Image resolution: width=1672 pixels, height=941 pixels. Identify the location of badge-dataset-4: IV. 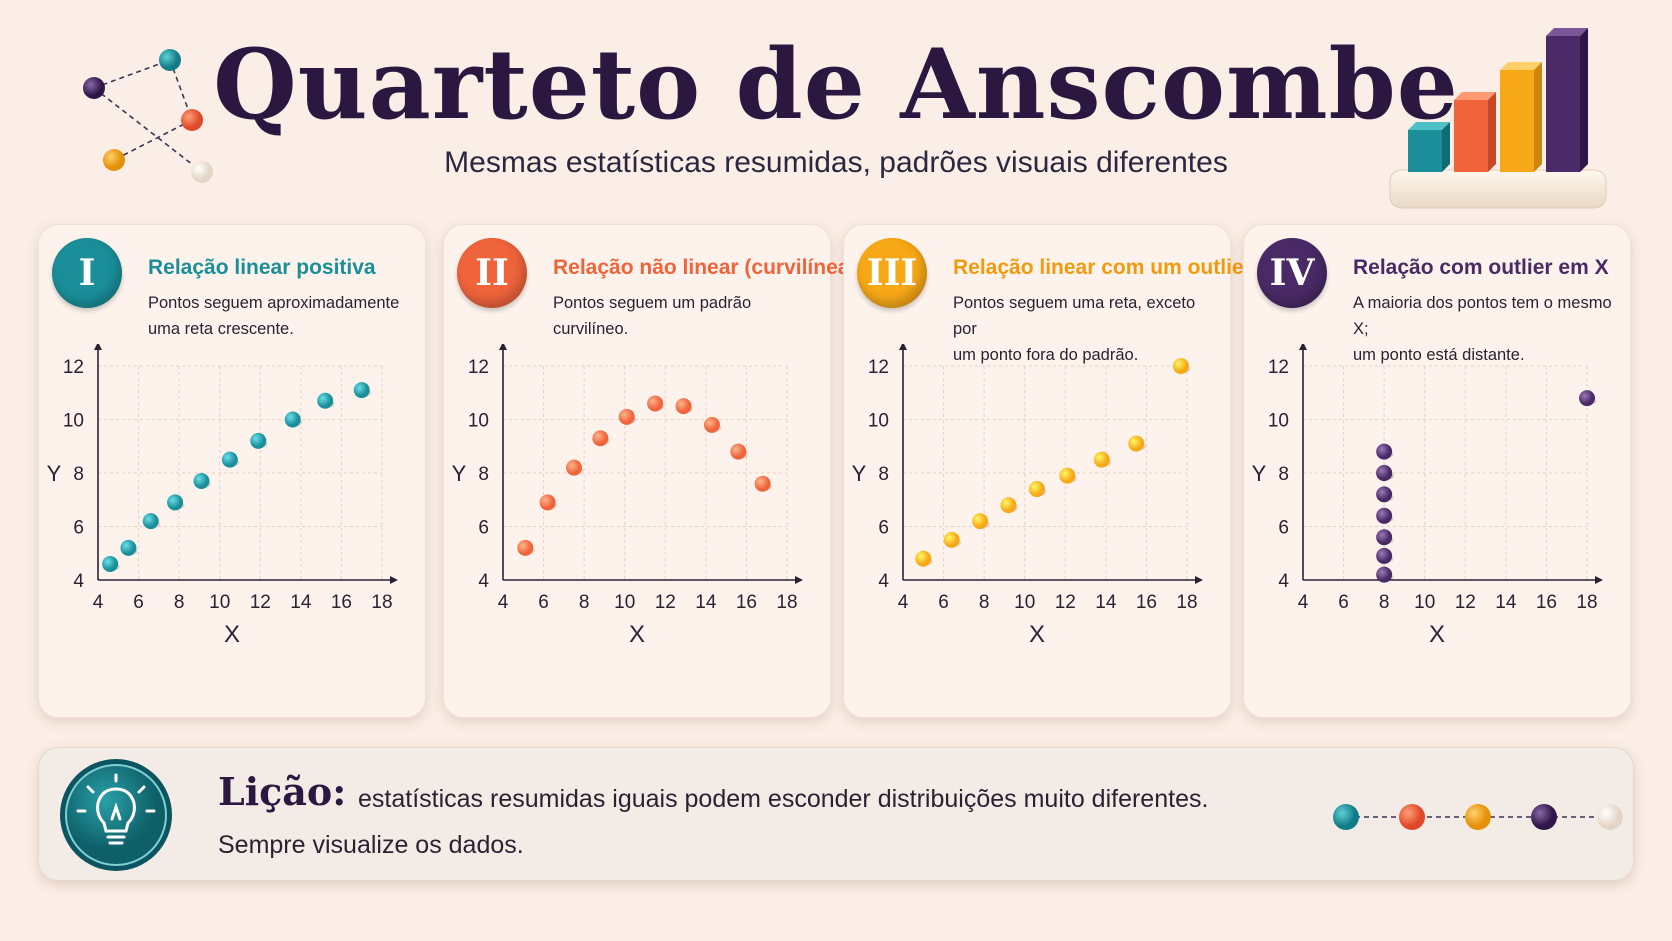
(1292, 273).